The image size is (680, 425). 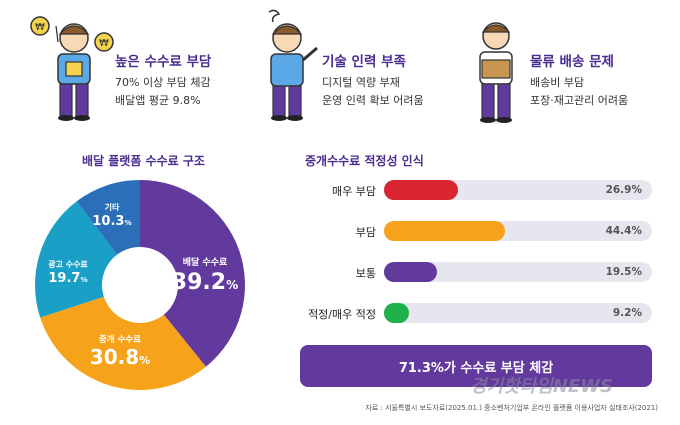 I want to click on highlight-line-tech-1: 디지털 역량 부재, so click(x=361, y=82).